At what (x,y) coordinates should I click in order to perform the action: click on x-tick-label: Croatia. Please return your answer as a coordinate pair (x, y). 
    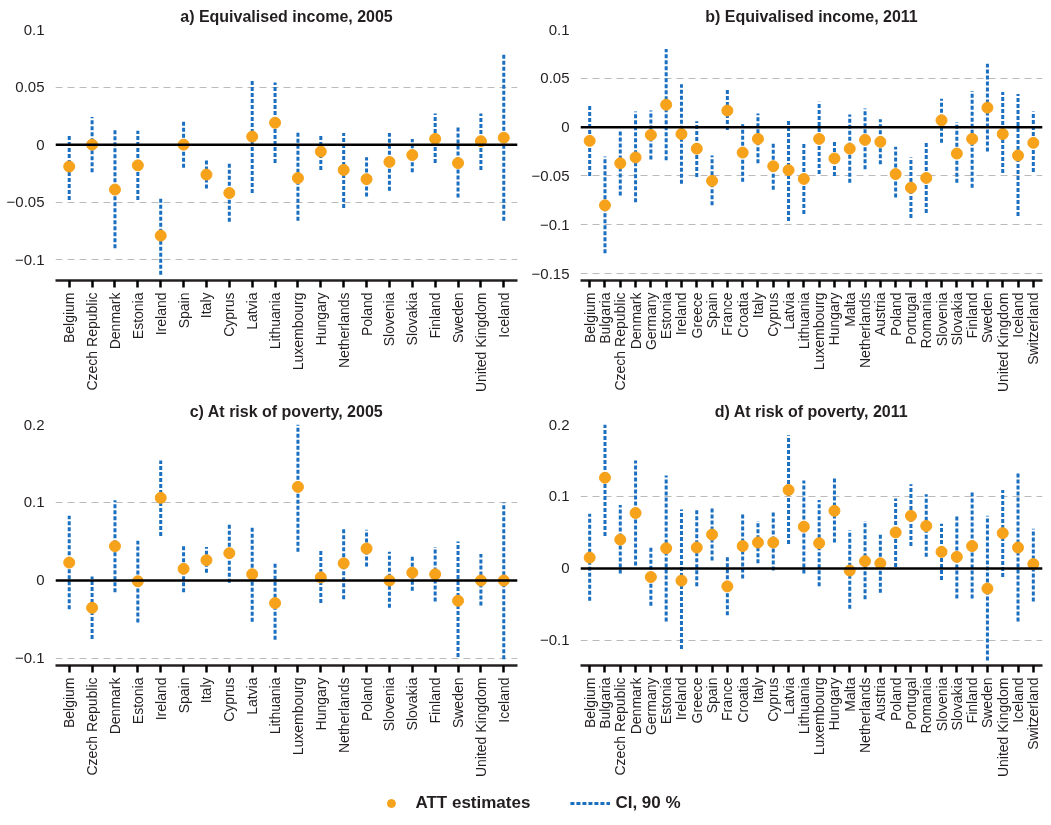
    Looking at the image, I should click on (742, 700).